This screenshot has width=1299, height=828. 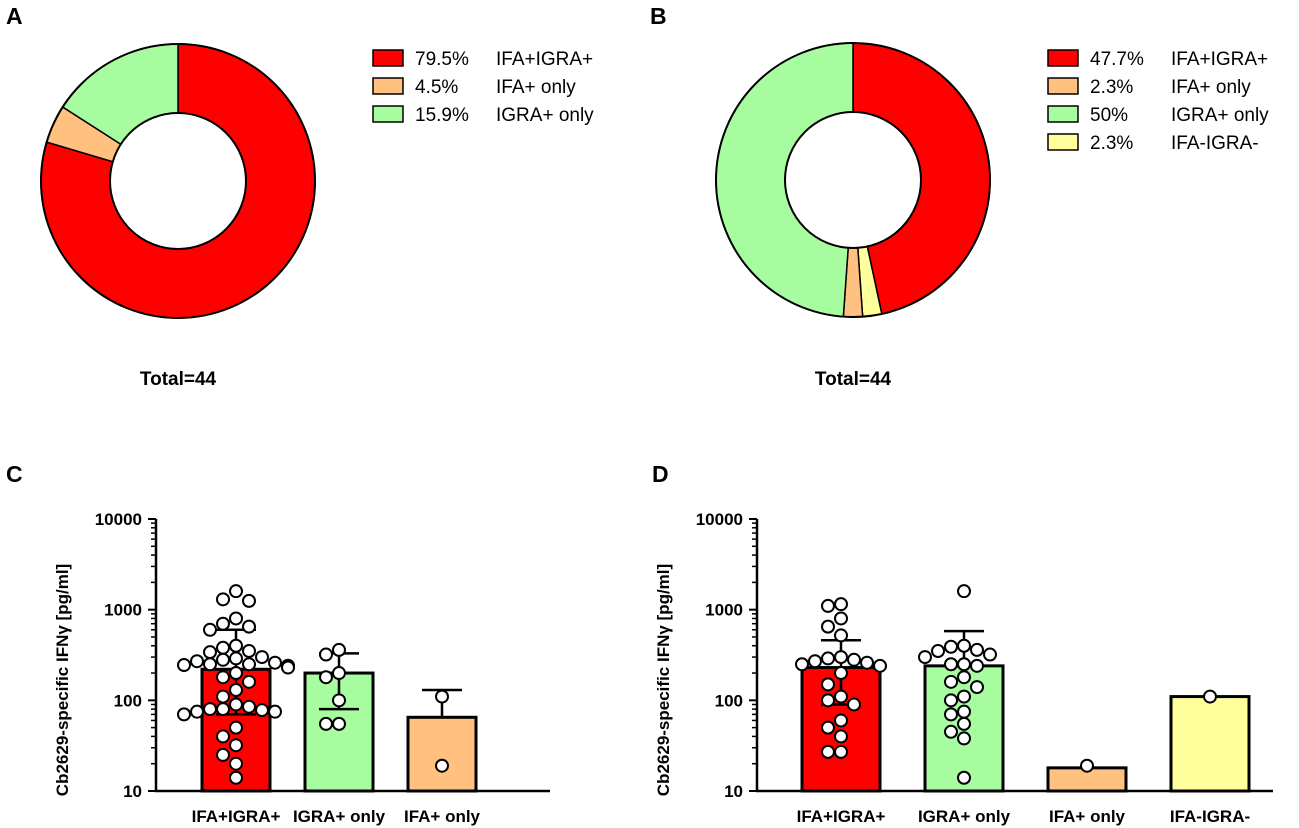 What do you see at coordinates (436, 87) in the screenshot?
I see `legend-value: 4.5%` at bounding box center [436, 87].